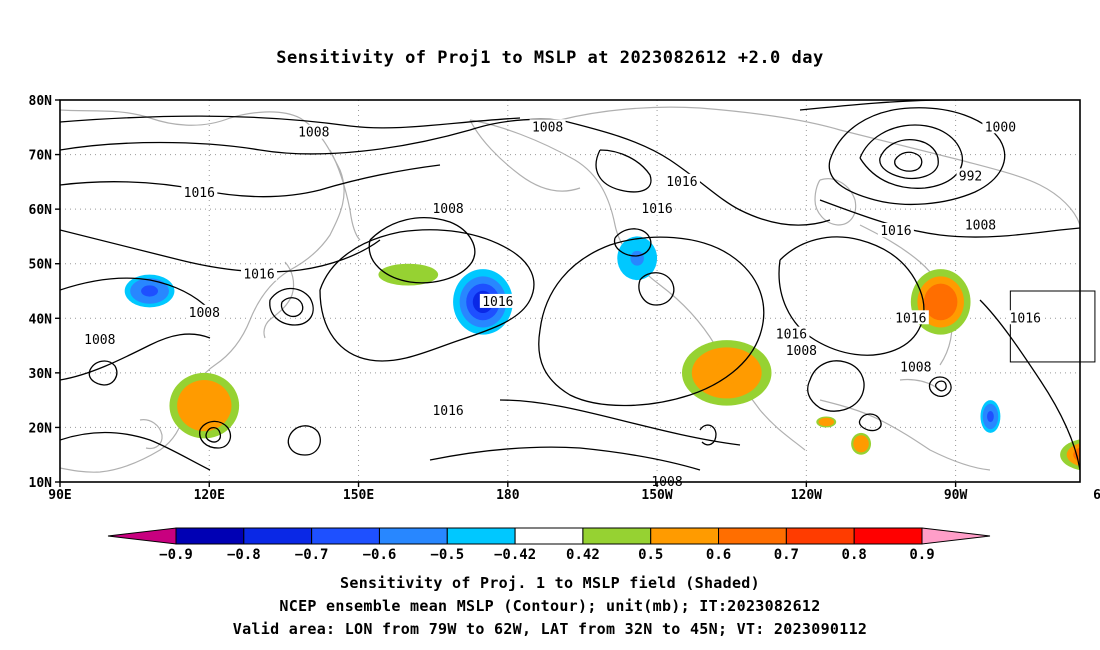  Describe the element at coordinates (650, 555) in the screenshot. I see `colorbar-label: 0.5` at that location.